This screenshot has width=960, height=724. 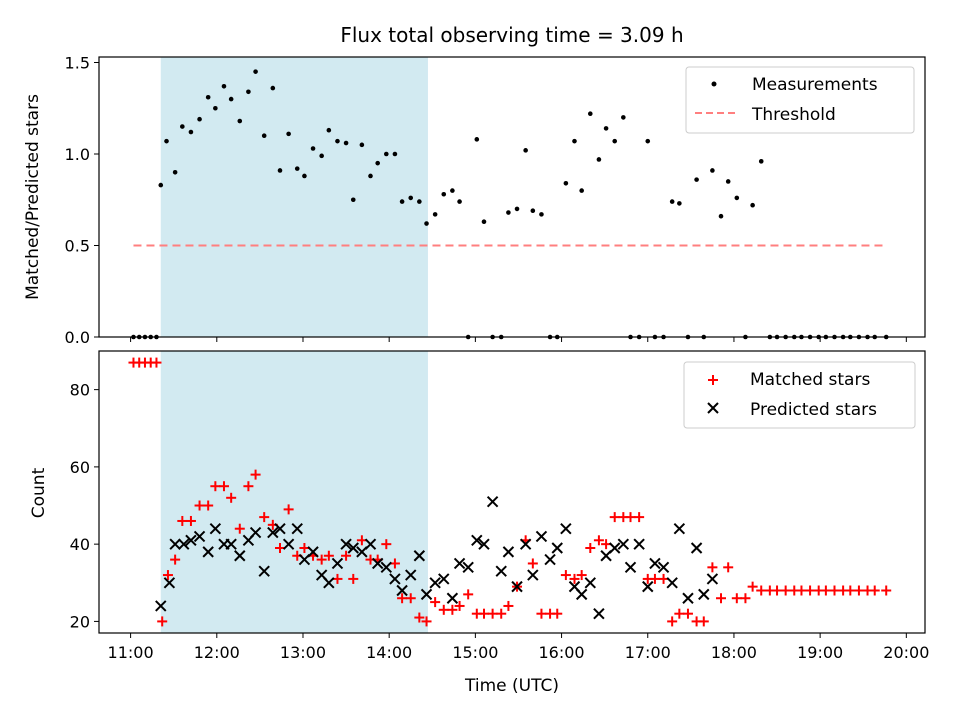 What do you see at coordinates (77, 245) in the screenshot?
I see `y-tick-label: 0.5` at bounding box center [77, 245].